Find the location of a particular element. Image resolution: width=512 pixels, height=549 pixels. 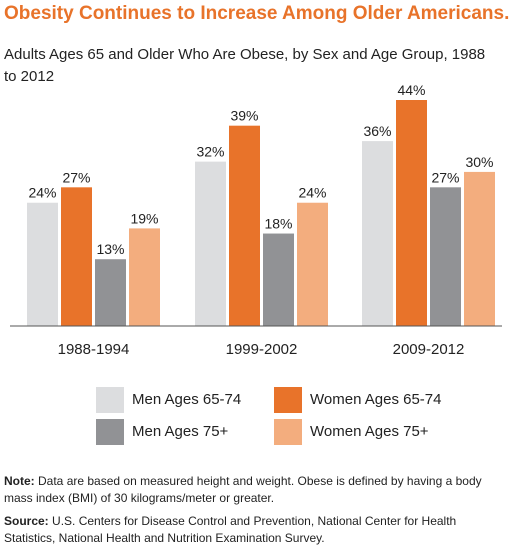

bar-women-ages-65-74-1999-2002 is located at coordinates (244, 225).